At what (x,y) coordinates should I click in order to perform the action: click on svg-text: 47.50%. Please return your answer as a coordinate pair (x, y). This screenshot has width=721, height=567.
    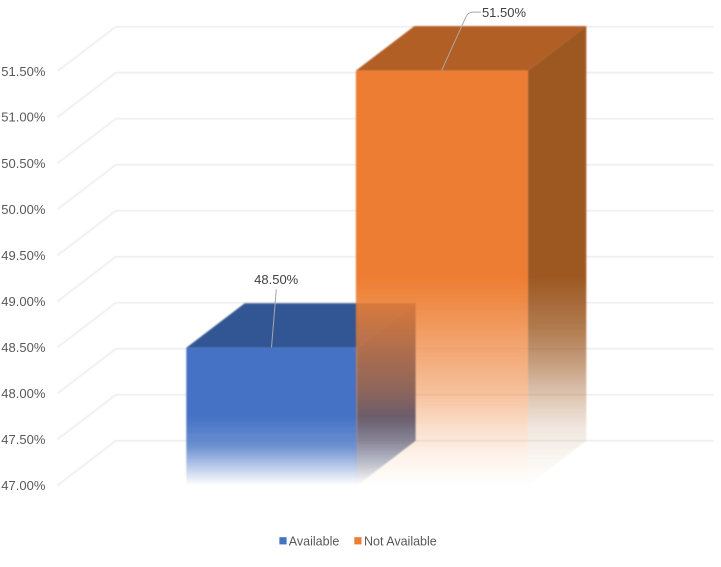
    Looking at the image, I should click on (23, 439).